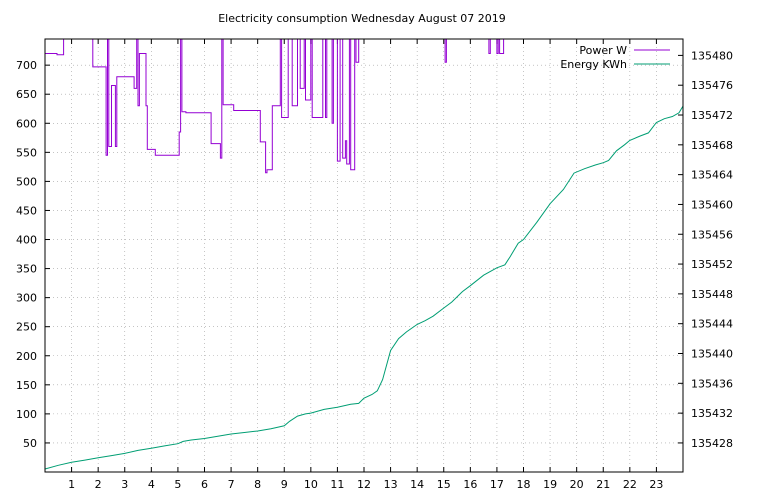 The image size is (768, 500). What do you see at coordinates (26, 414) in the screenshot?
I see `y-tick-label: 100` at bounding box center [26, 414].